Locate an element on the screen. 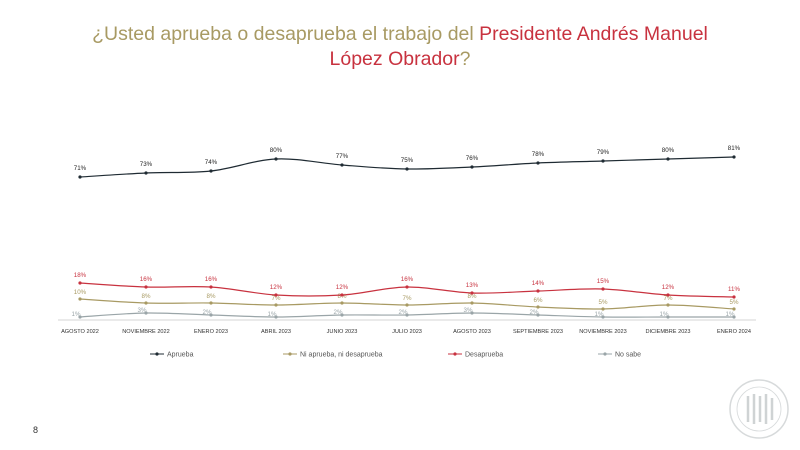 The width and height of the screenshot is (800, 450). x-tick-label: JUNIO 2023 is located at coordinates (342, 332).